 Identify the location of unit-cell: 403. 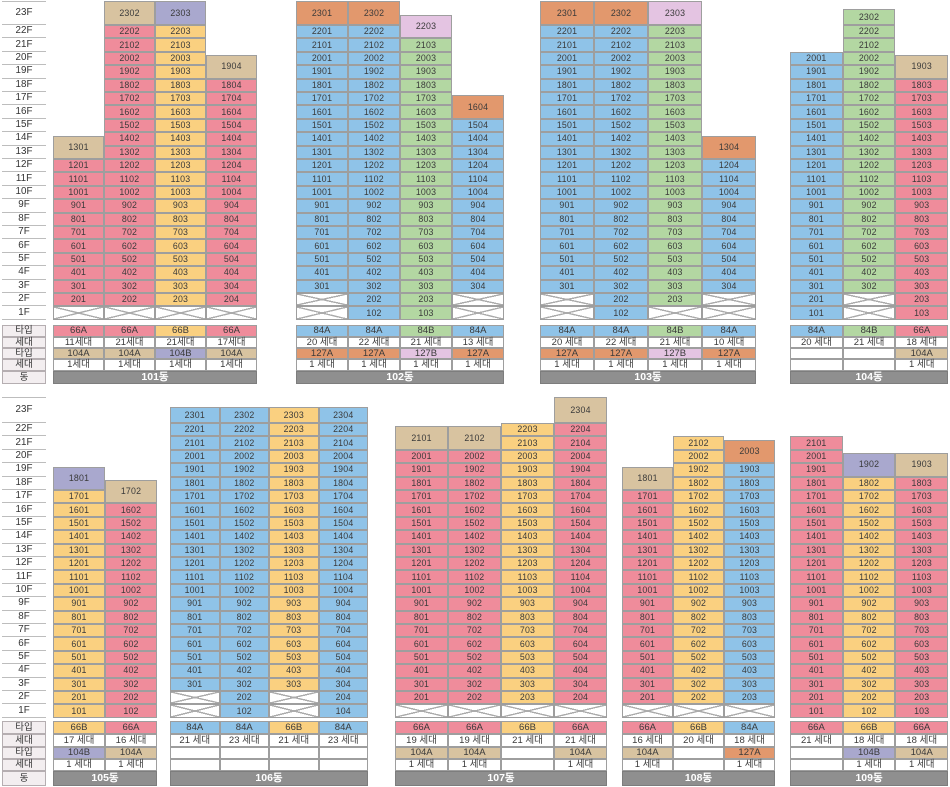
(180, 273).